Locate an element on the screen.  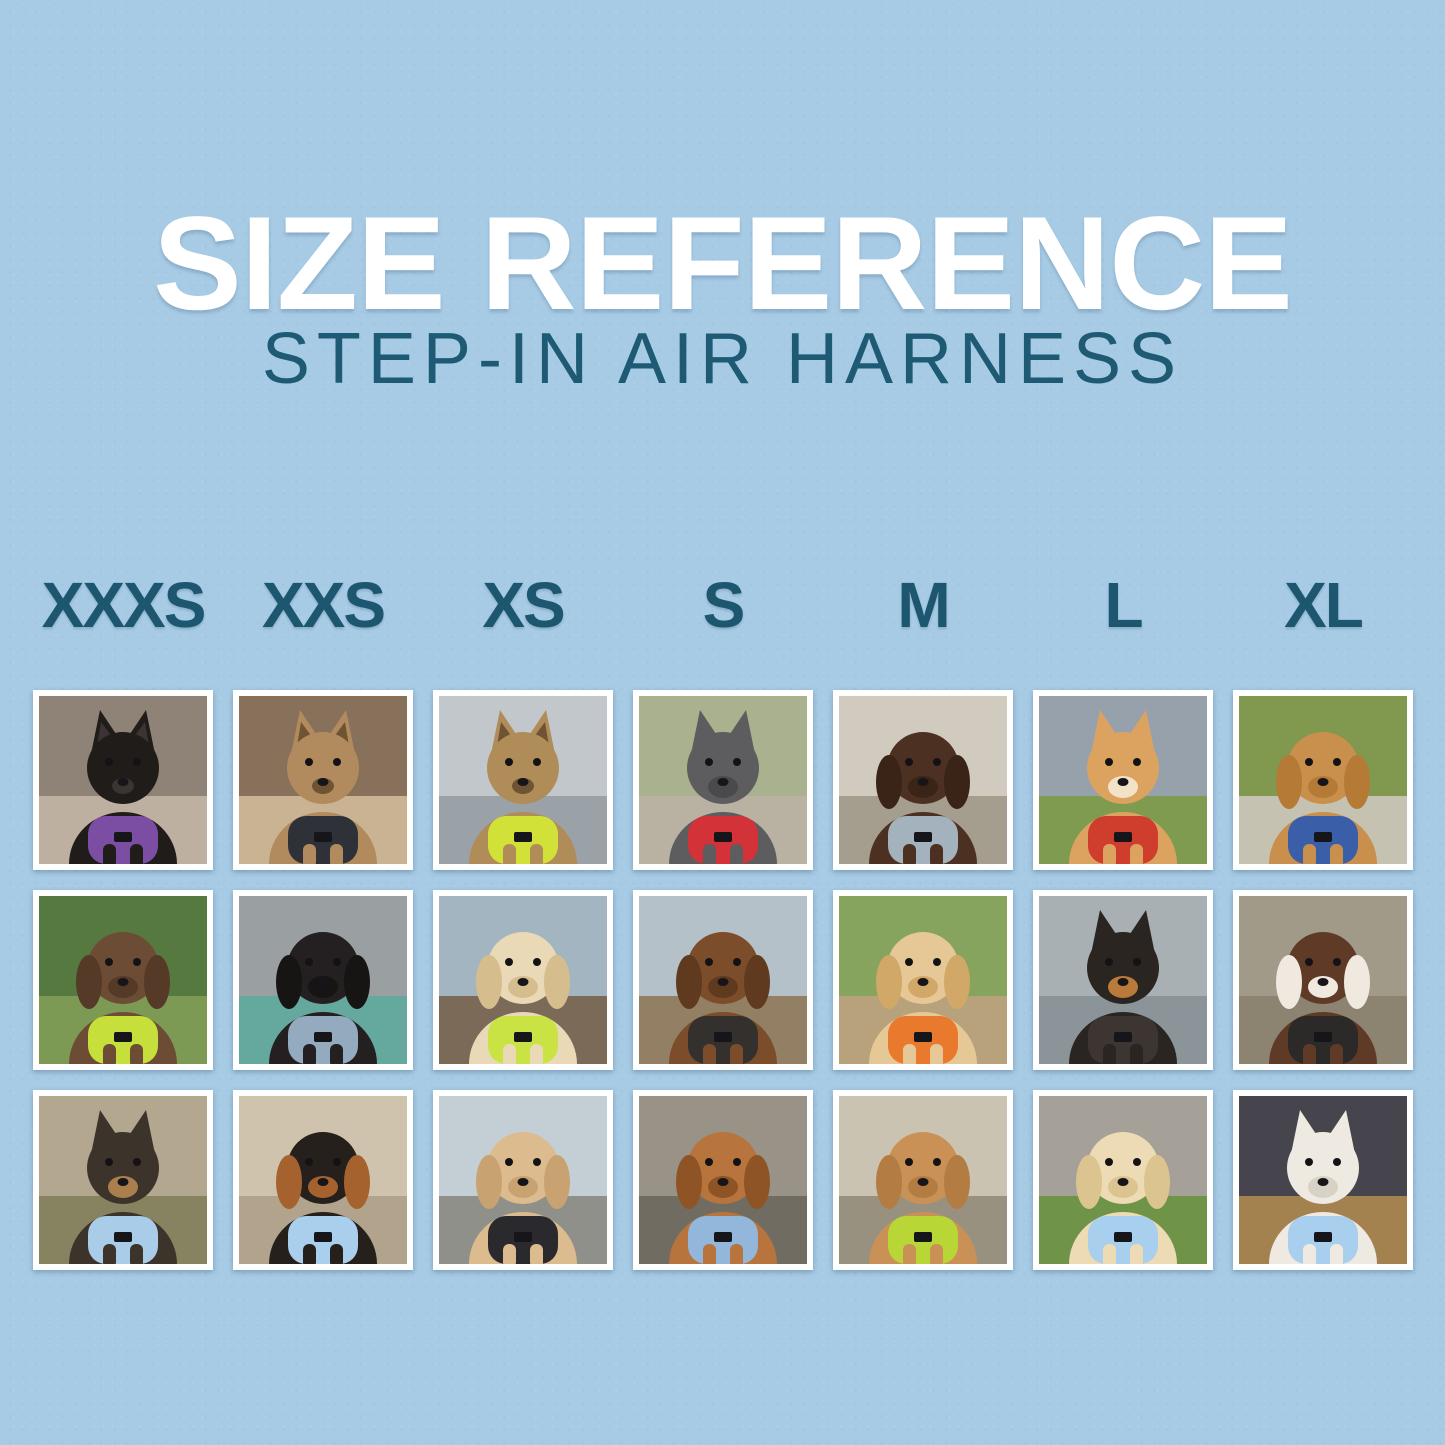
photo-xl-row3 is located at coordinates (1323, 1180).